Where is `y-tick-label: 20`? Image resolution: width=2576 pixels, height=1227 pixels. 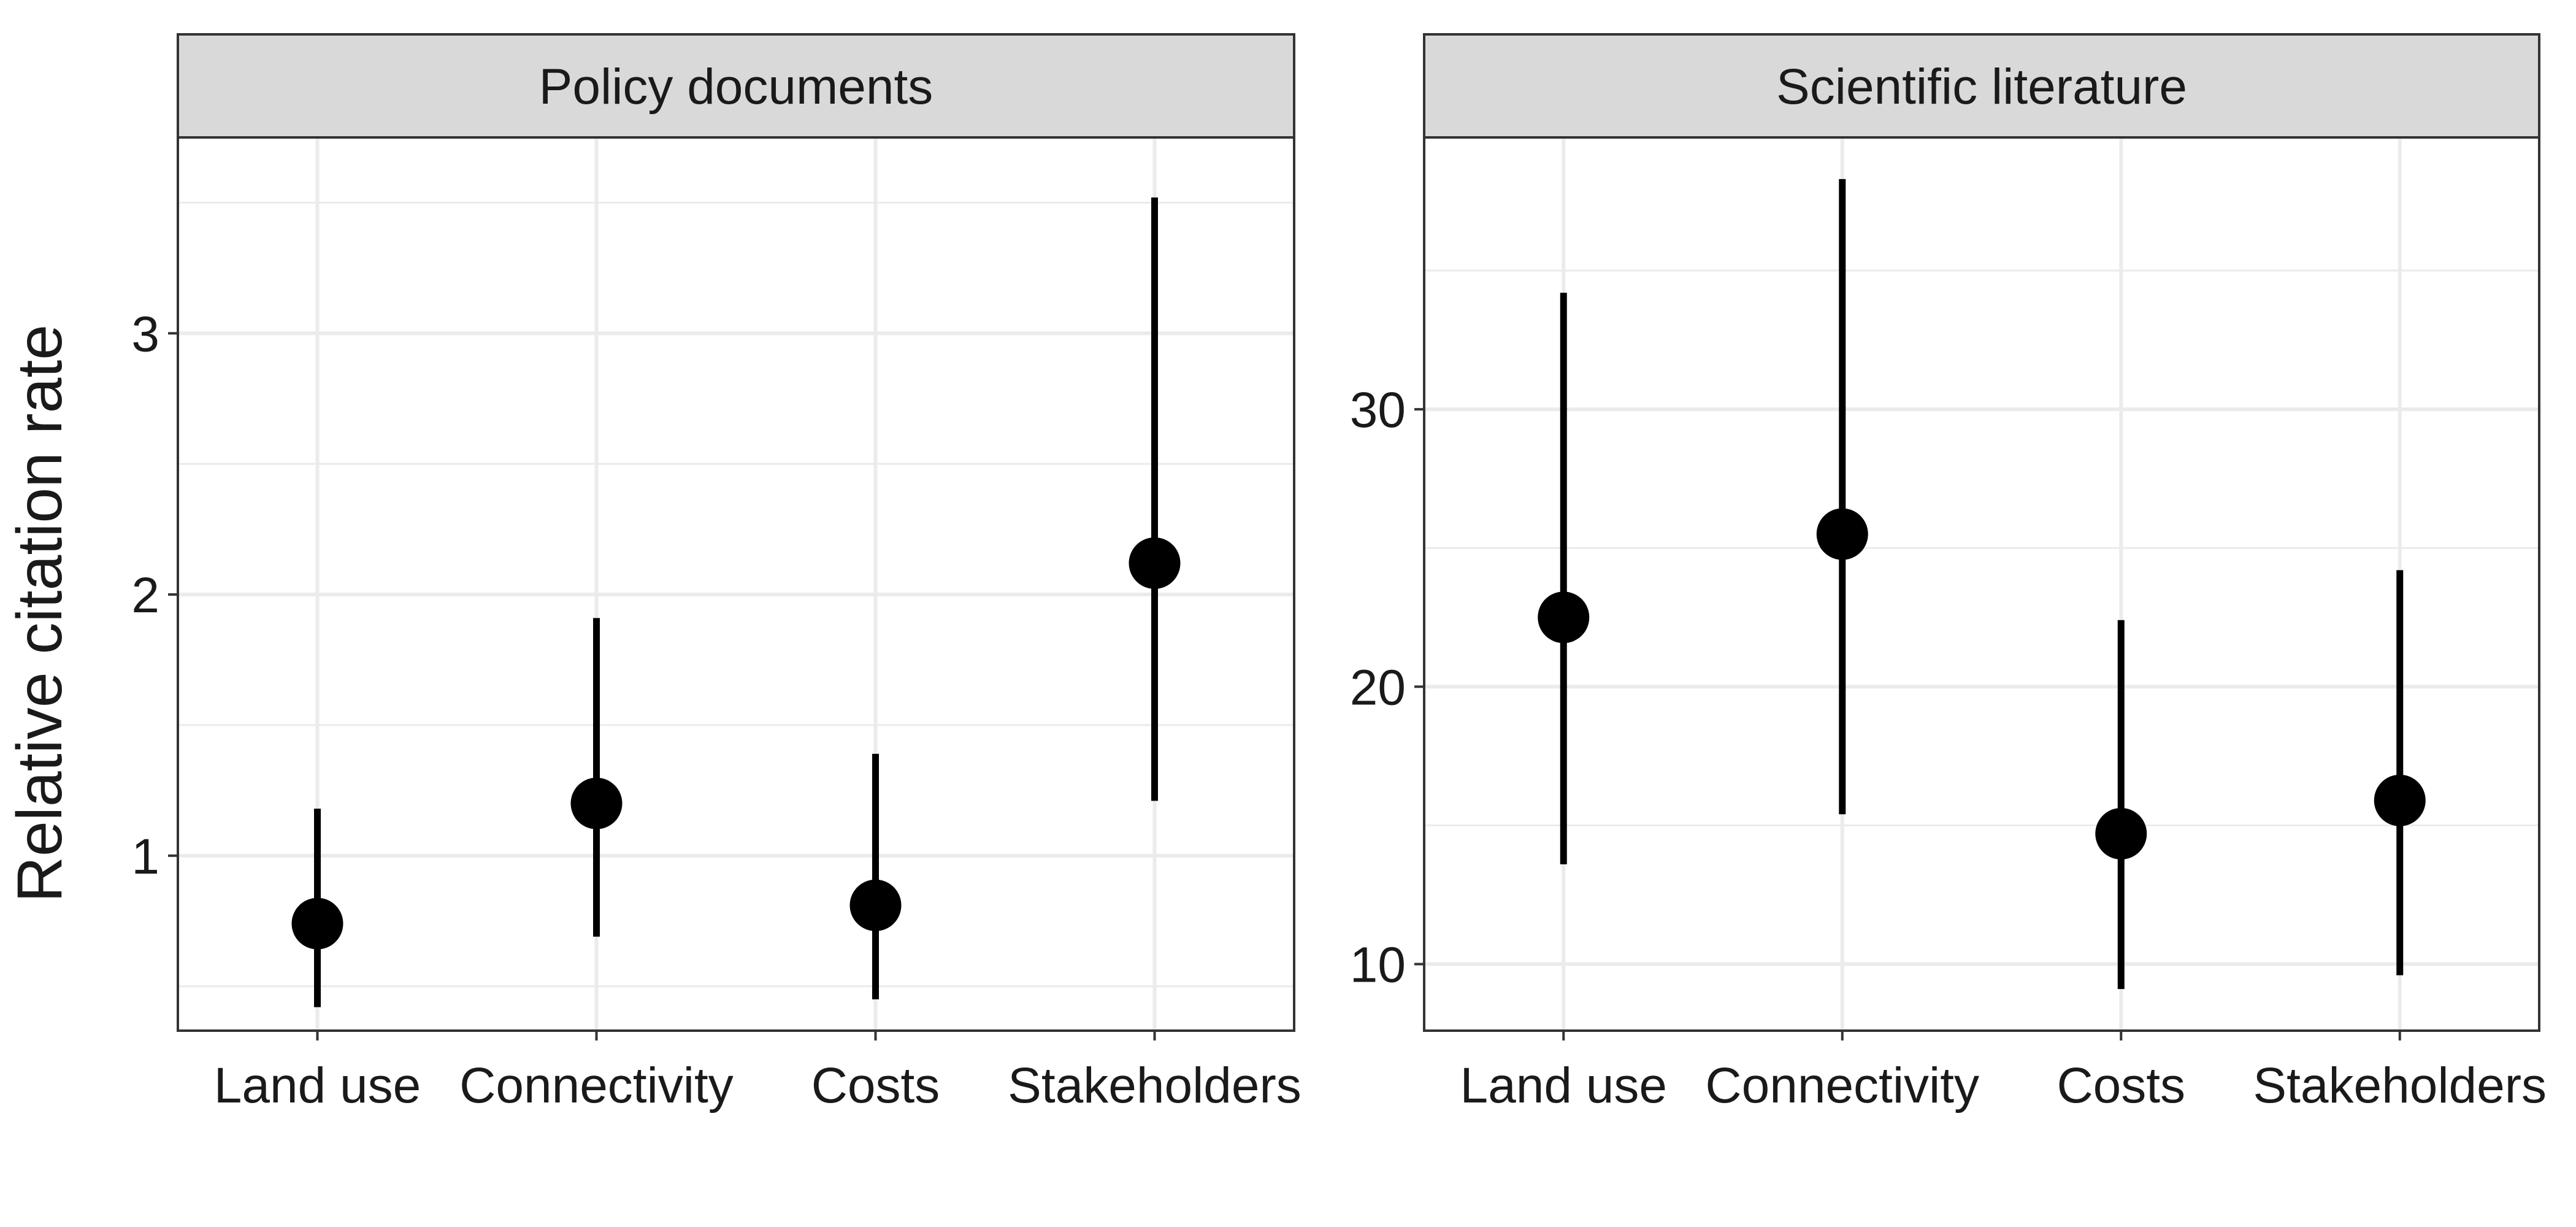
y-tick-label: 20 is located at coordinates (1378, 688).